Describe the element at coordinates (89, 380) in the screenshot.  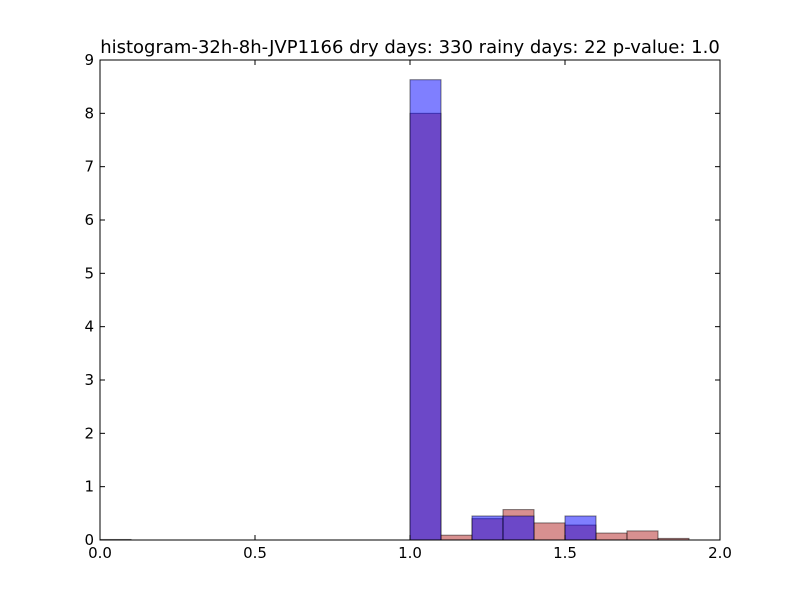
I see `y-tick-label: 3` at that location.